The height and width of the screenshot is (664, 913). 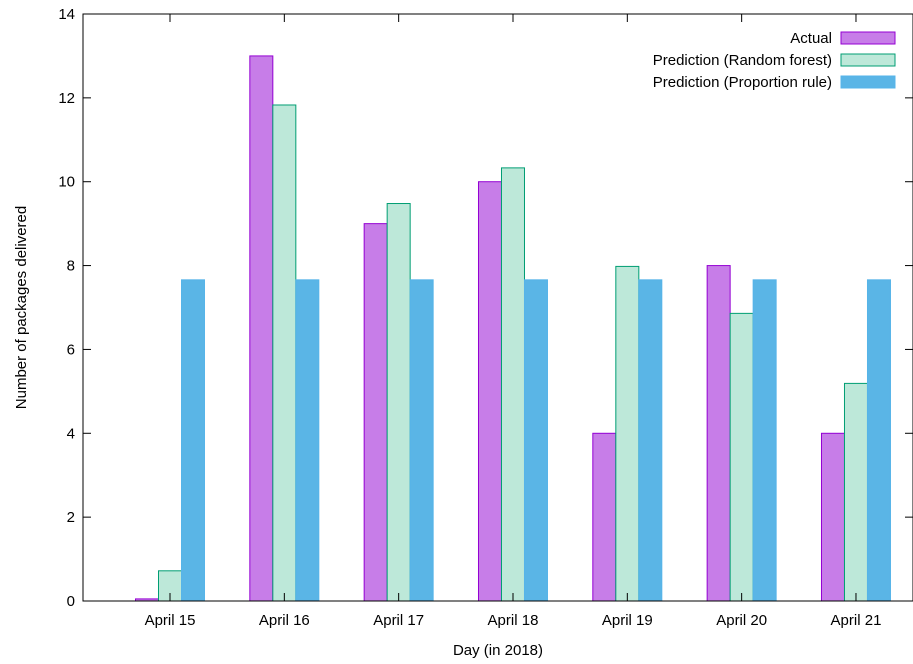 What do you see at coordinates (513, 620) in the screenshot?
I see `x-tick-label: April 18` at bounding box center [513, 620].